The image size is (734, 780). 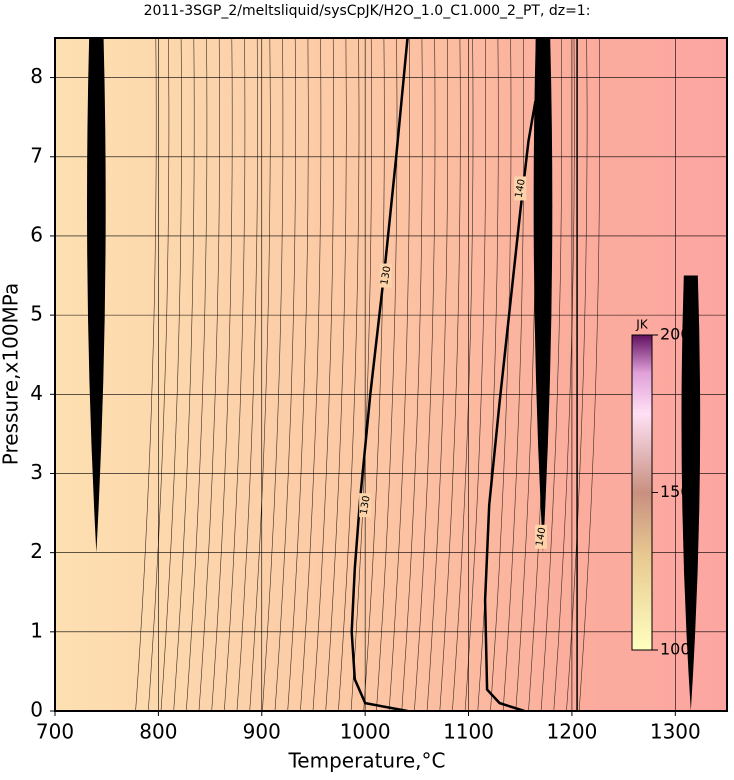 What do you see at coordinates (158, 732) in the screenshot?
I see `x-tick-label: 800` at bounding box center [158, 732].